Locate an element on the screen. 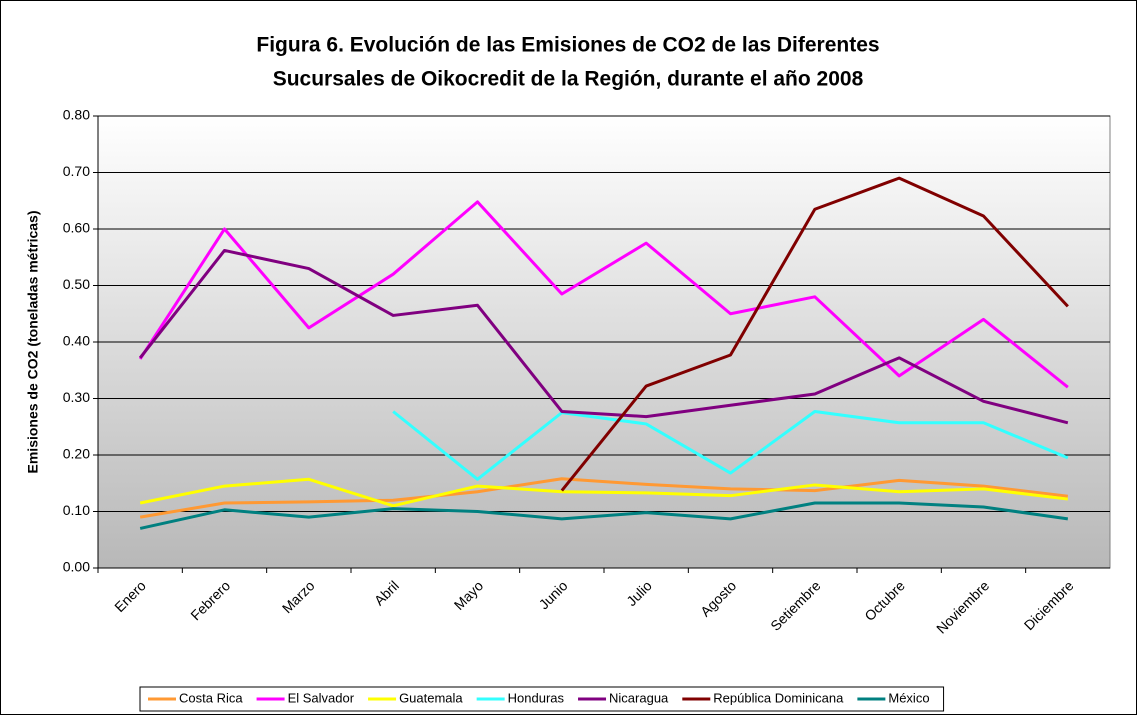 Image resolution: width=1137 pixels, height=715 pixels. y-tick-label: 0.50 is located at coordinates (76, 284).